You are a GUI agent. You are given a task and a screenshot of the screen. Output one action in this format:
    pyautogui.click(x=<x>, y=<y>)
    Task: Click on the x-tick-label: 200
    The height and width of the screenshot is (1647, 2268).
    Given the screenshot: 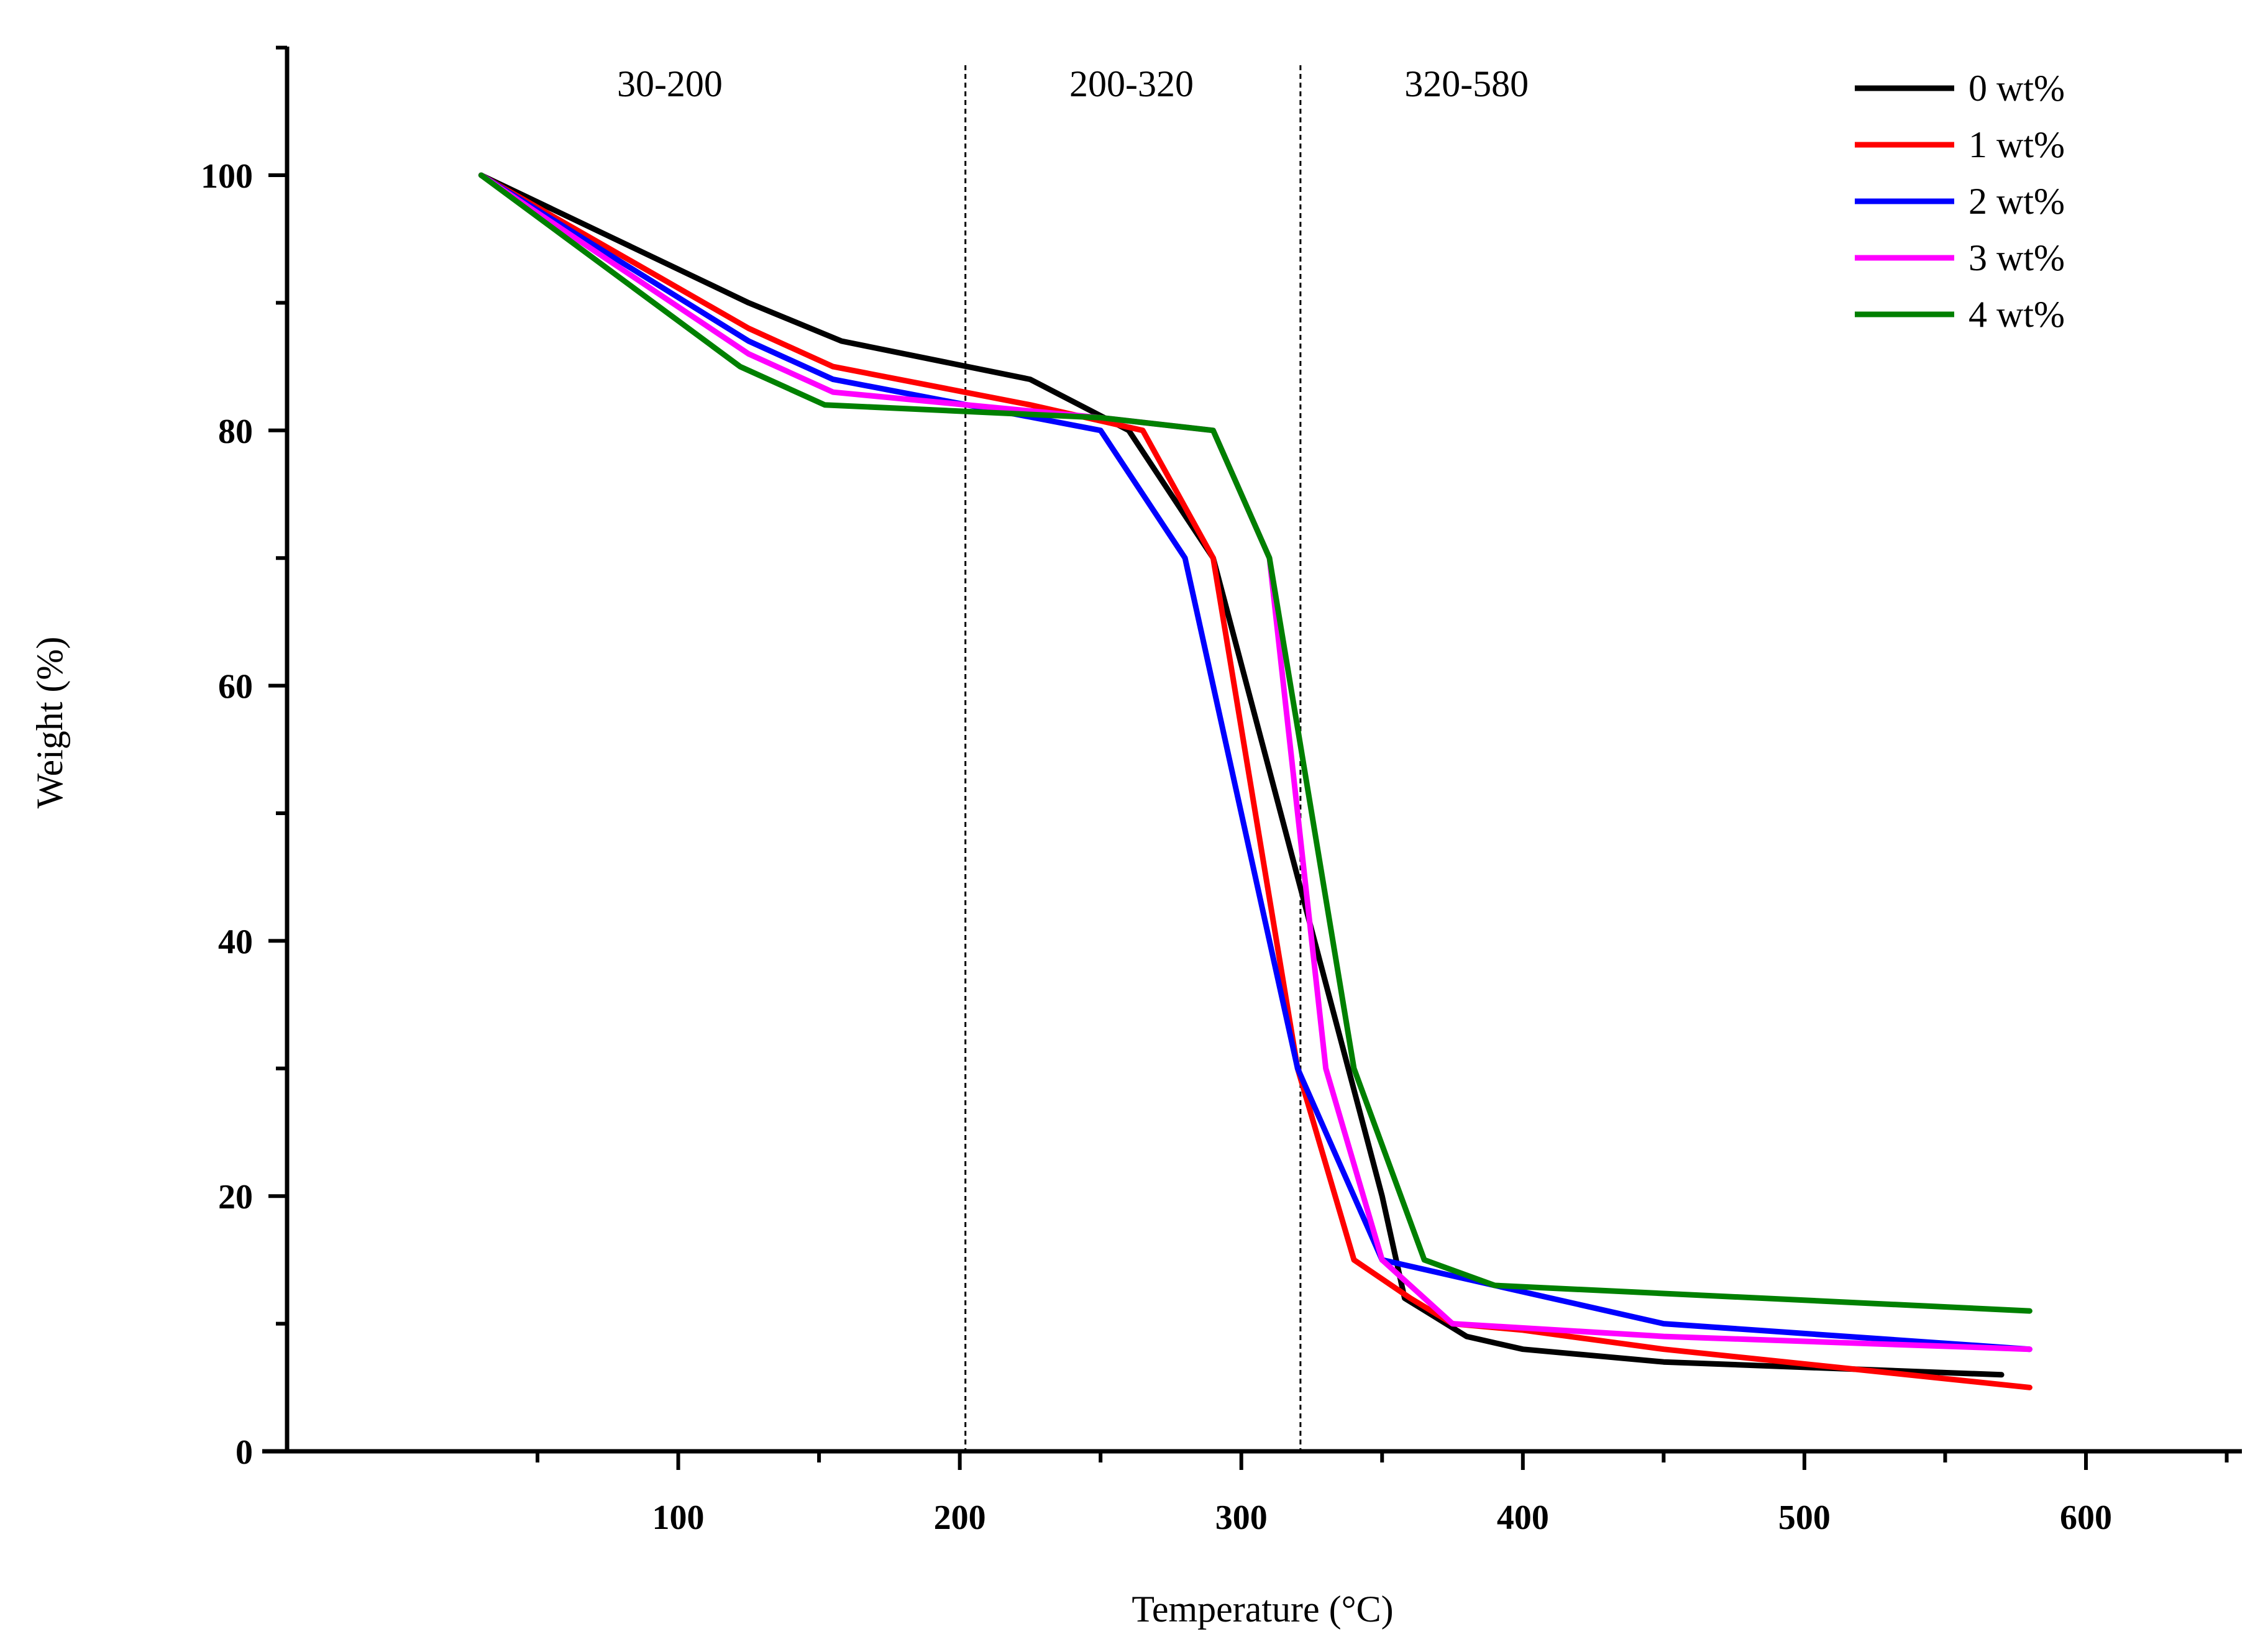 What is the action you would take?
    pyautogui.click(x=960, y=1518)
    